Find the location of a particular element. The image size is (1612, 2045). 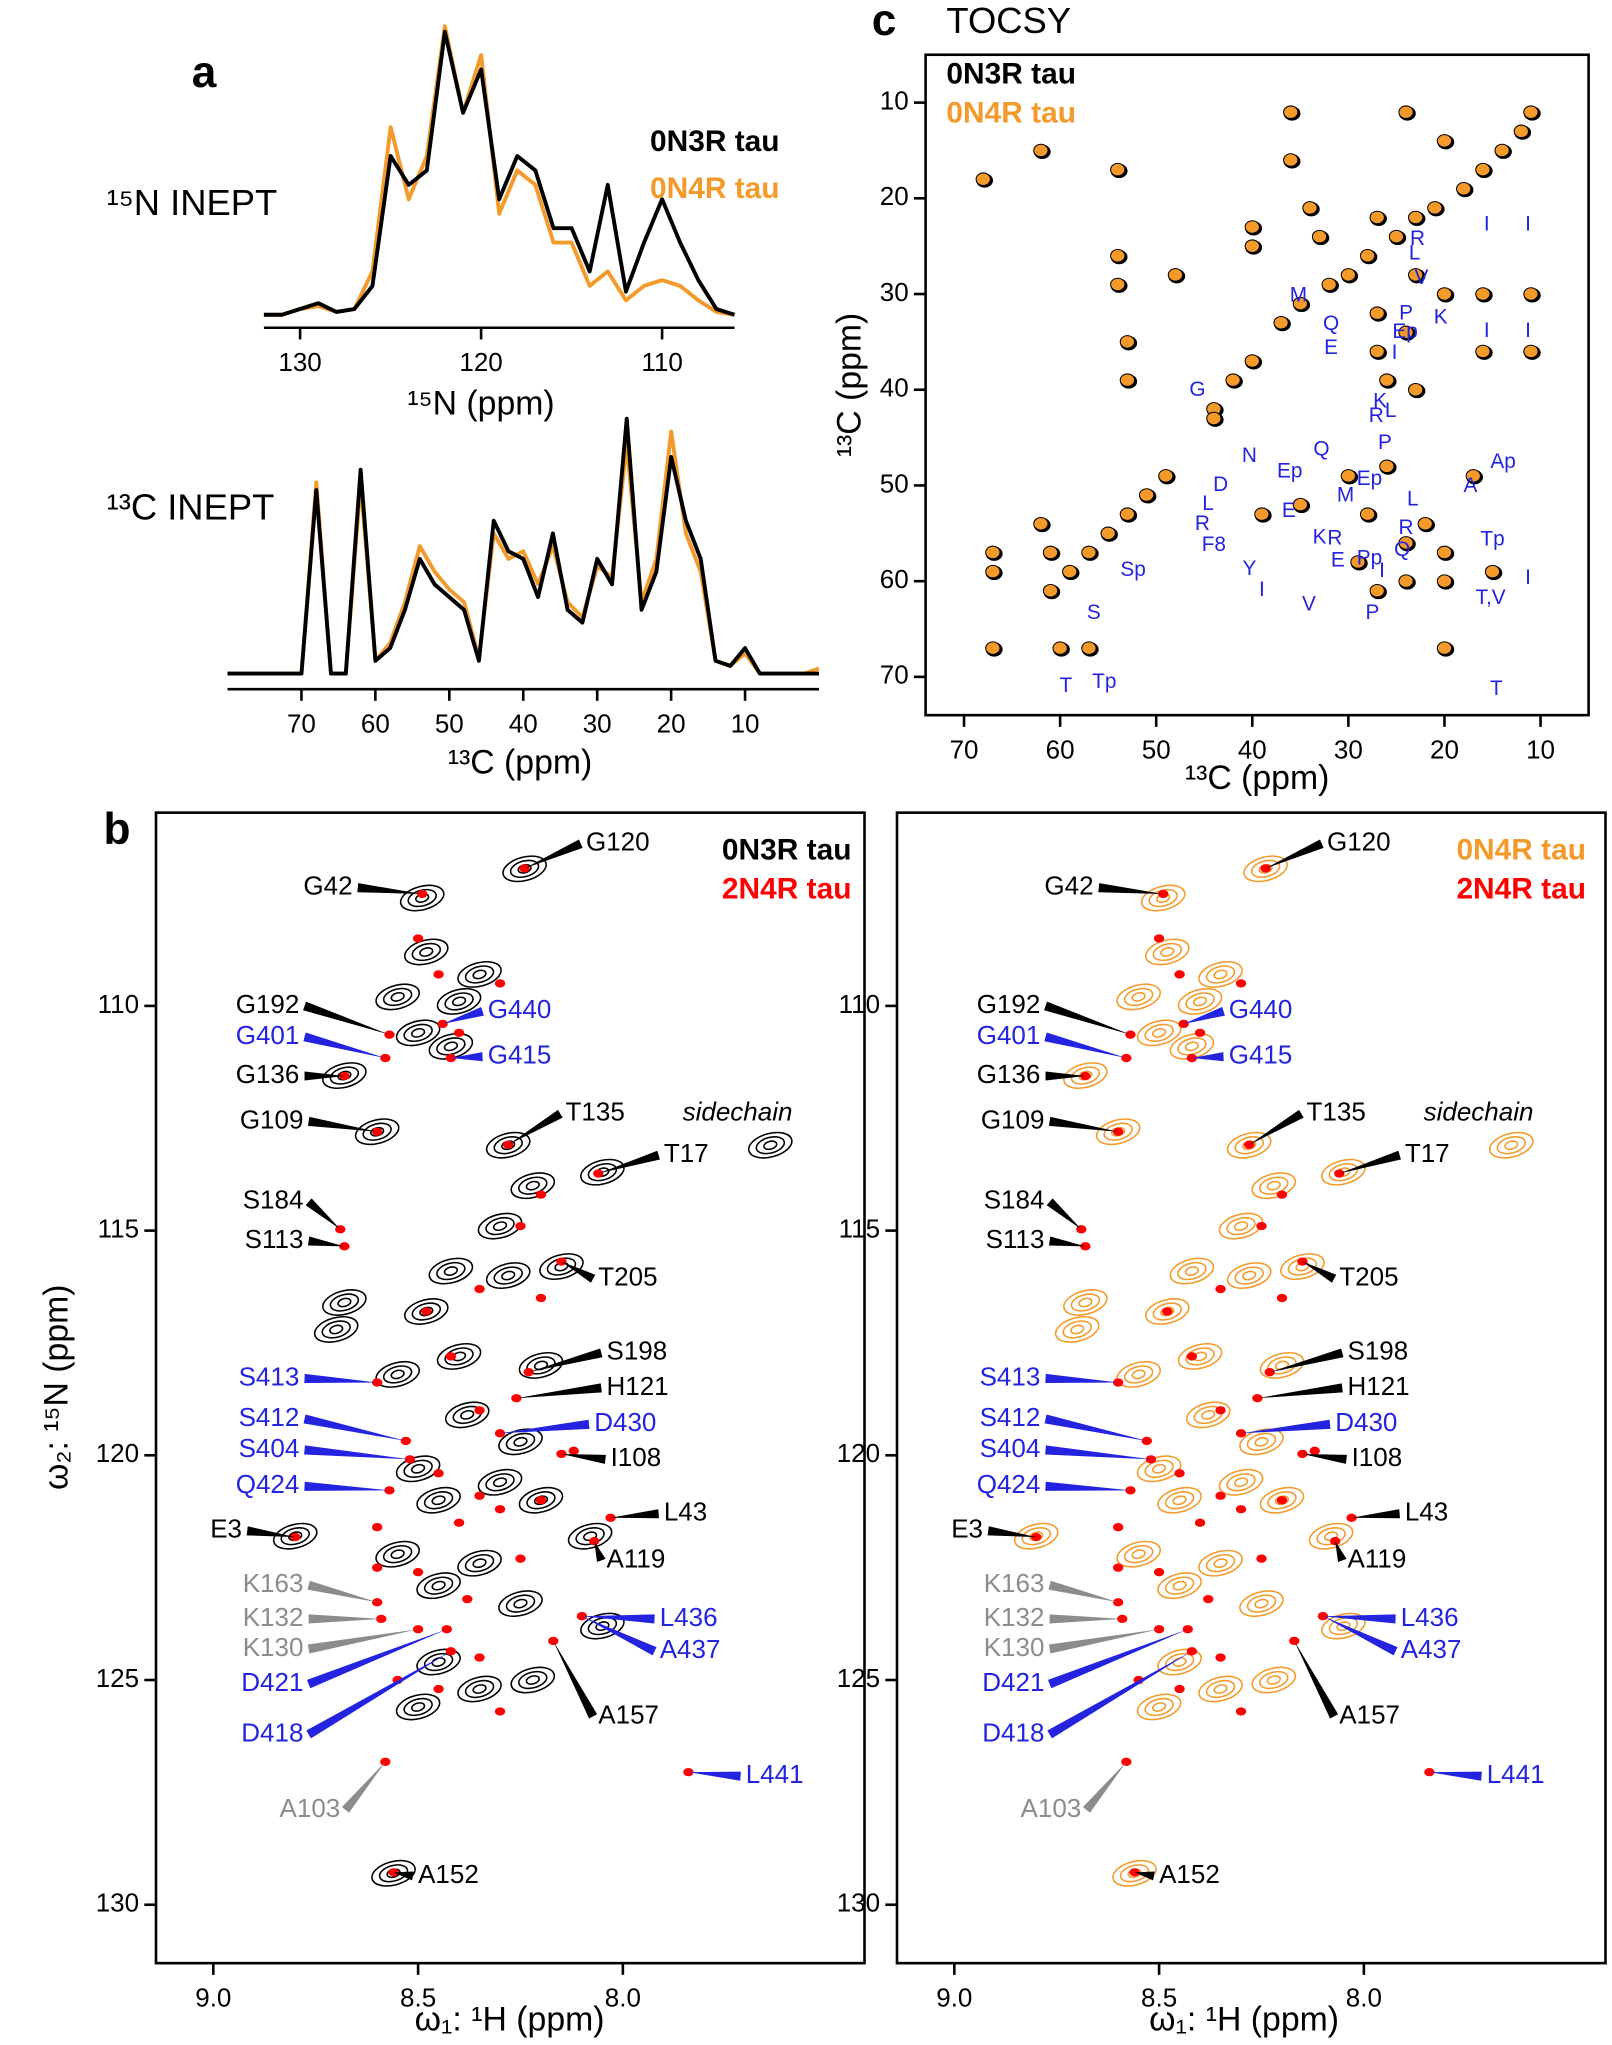

chart-title: ¹³C INEPT is located at coordinates (191, 506).